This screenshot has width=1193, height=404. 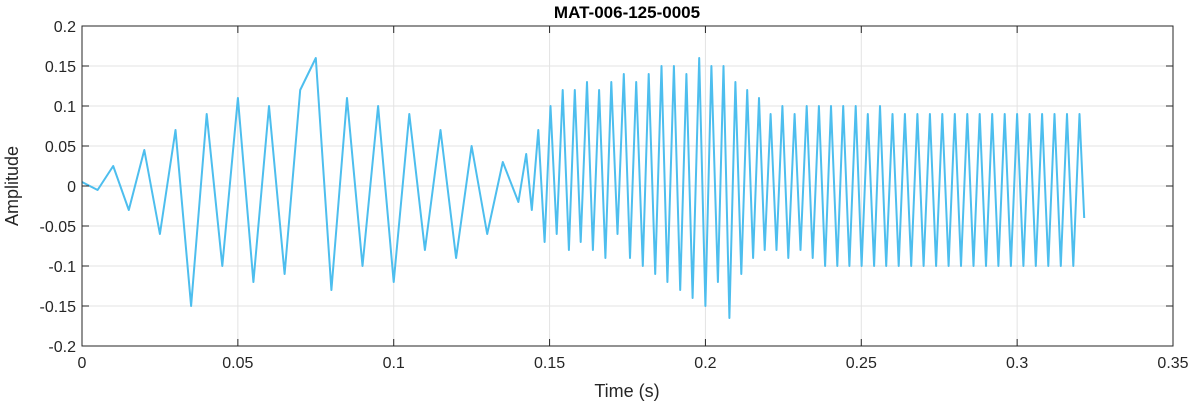 What do you see at coordinates (60, 147) in the screenshot?
I see `y-tick-label: 0.05` at bounding box center [60, 147].